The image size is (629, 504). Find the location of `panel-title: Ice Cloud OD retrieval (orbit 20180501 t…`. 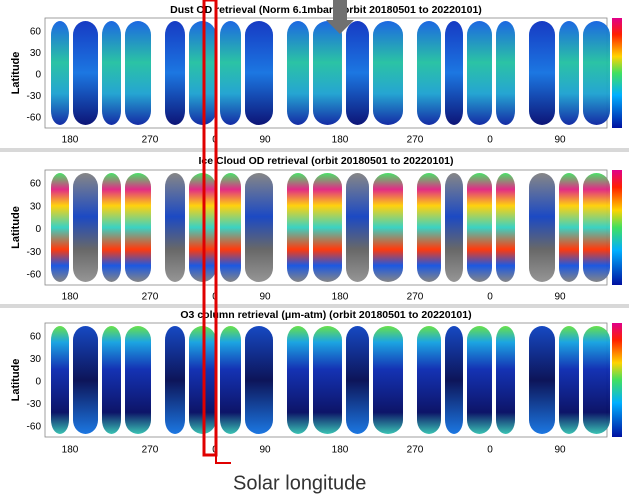

panel-title: Ice Cloud OD retrieval (orbit 20180501 t… is located at coordinates (325, 161).